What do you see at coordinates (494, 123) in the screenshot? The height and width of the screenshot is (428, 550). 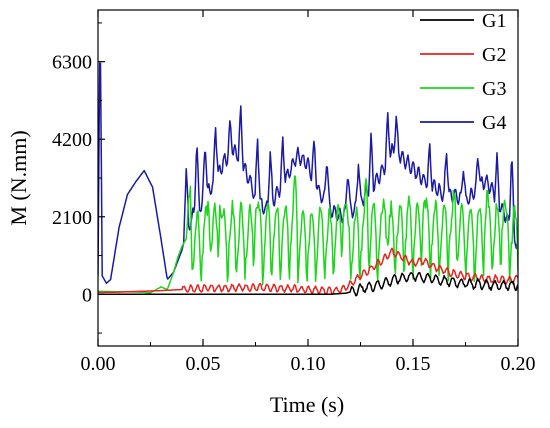 I see `legend-label-g4: G4` at bounding box center [494, 123].